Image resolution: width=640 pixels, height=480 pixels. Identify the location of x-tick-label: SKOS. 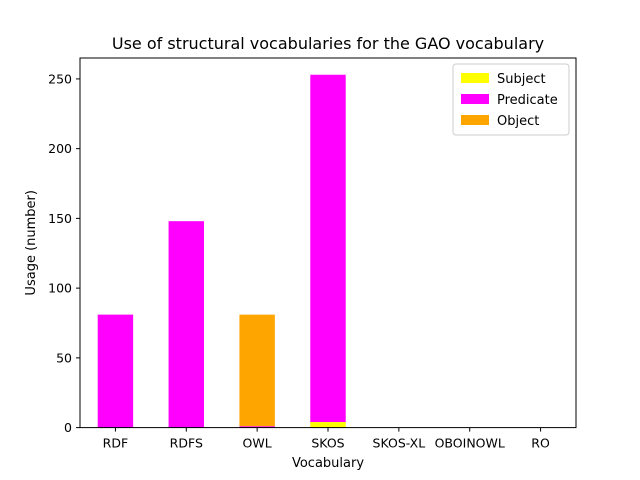
(327, 443).